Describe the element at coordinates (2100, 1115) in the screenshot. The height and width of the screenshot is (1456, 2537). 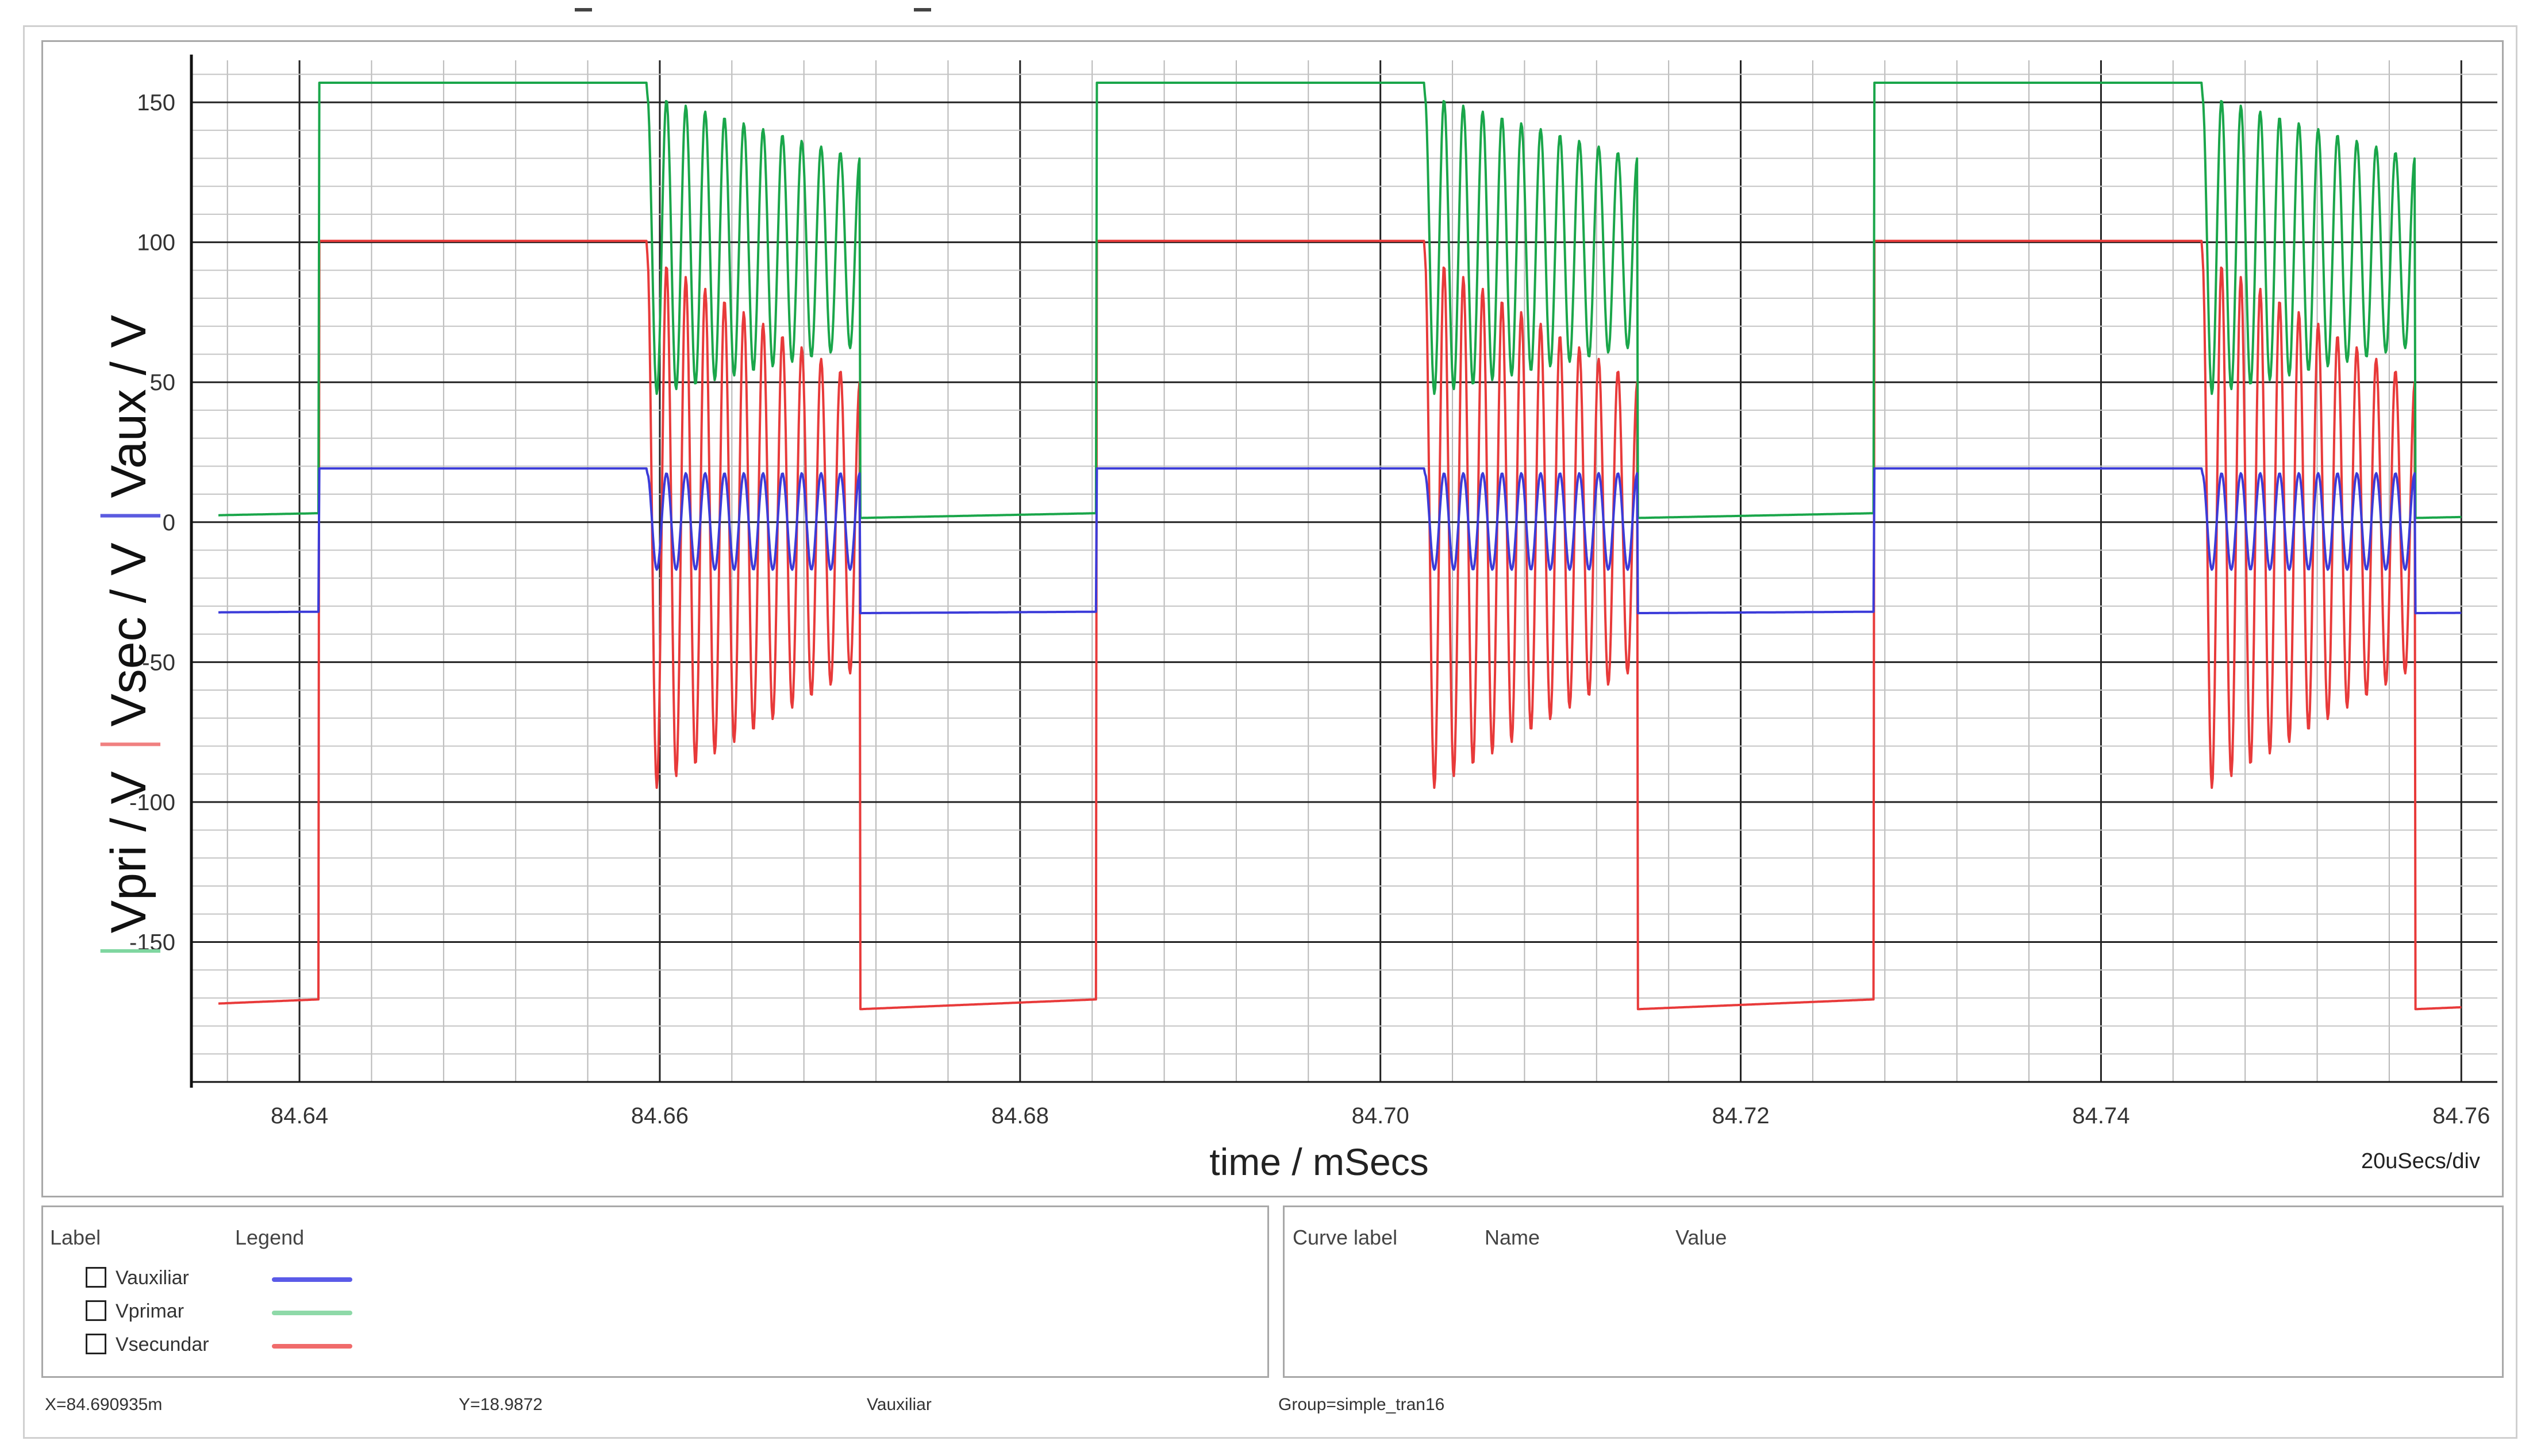
I see `x-tick-label: 84.74` at that location.